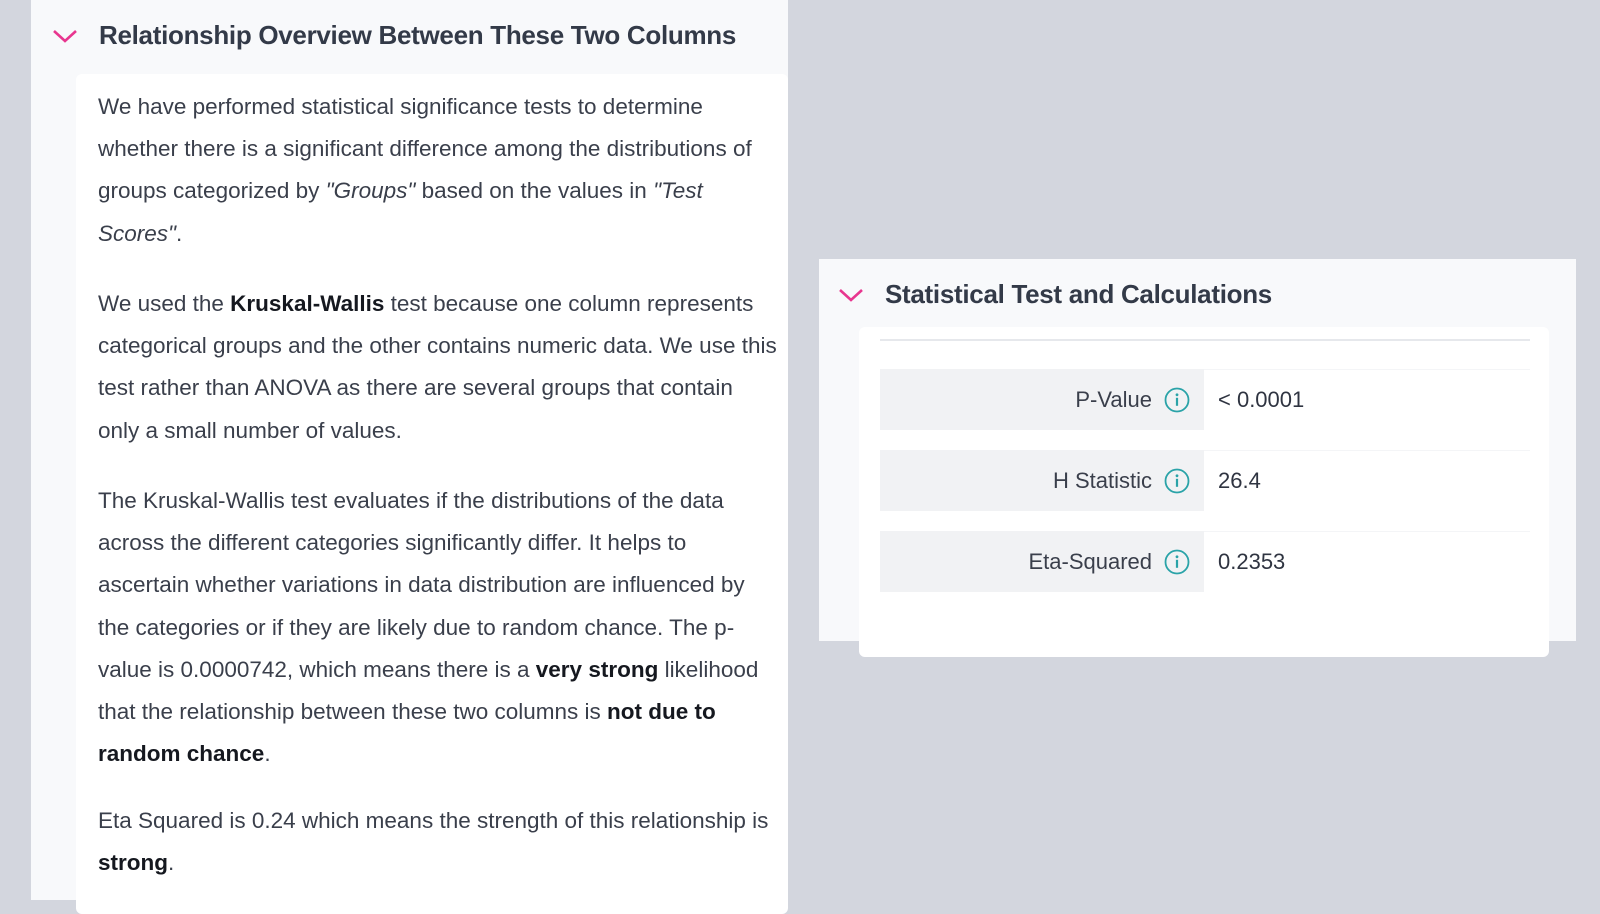 The height and width of the screenshot is (914, 1600). What do you see at coordinates (400, 212) in the screenshot?
I see `italic-text: "Test Scores"` at bounding box center [400, 212].